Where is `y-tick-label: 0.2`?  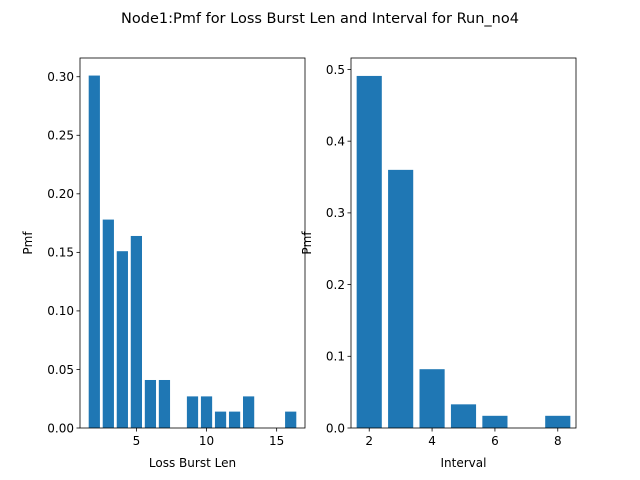
y-tick-label: 0.2 is located at coordinates (335, 285).